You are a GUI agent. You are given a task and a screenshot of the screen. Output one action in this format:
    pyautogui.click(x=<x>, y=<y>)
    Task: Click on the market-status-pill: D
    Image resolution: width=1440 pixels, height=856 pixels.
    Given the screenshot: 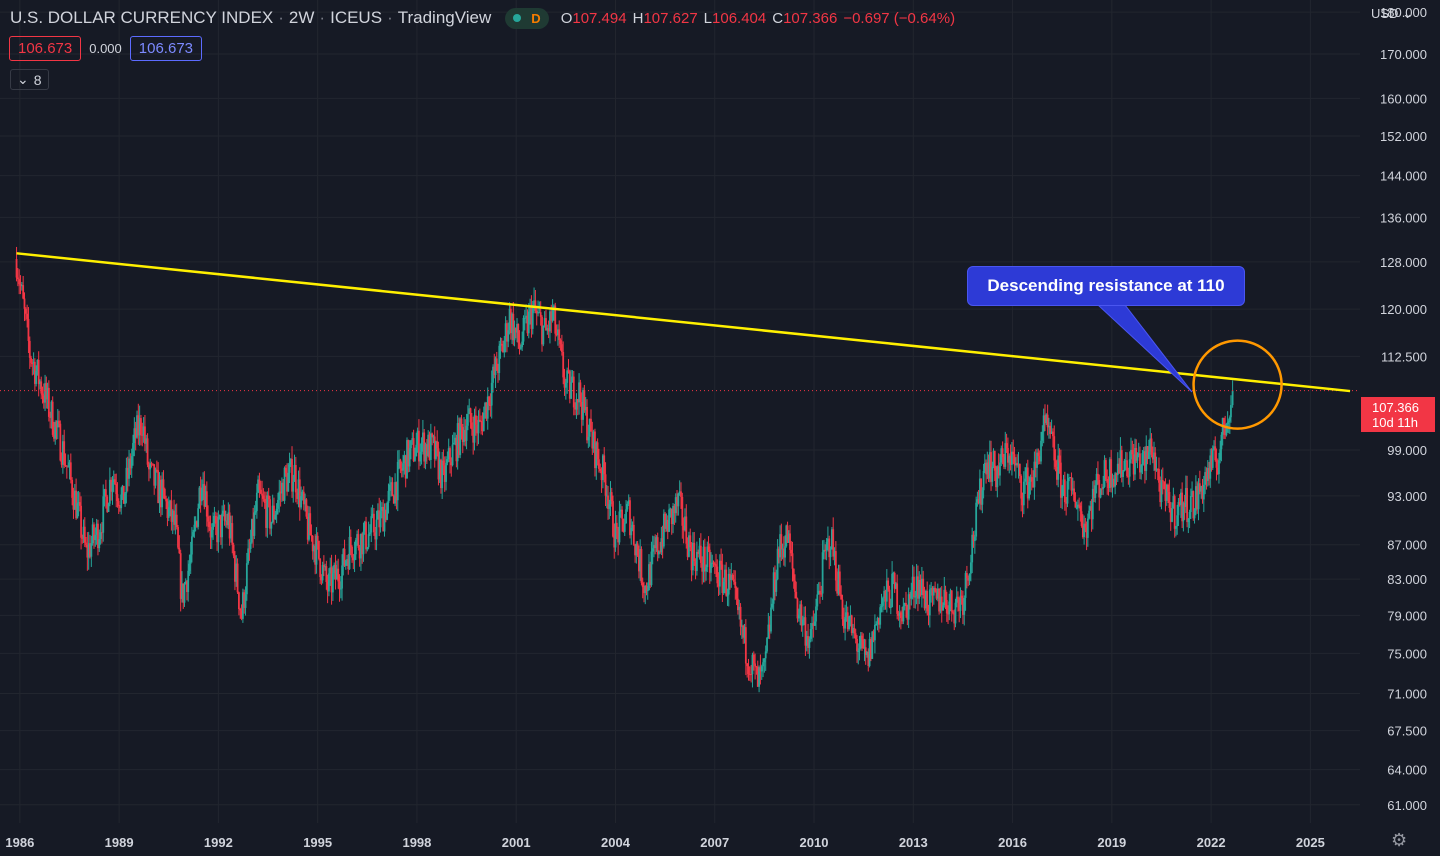 What is the action you would take?
    pyautogui.click(x=527, y=18)
    